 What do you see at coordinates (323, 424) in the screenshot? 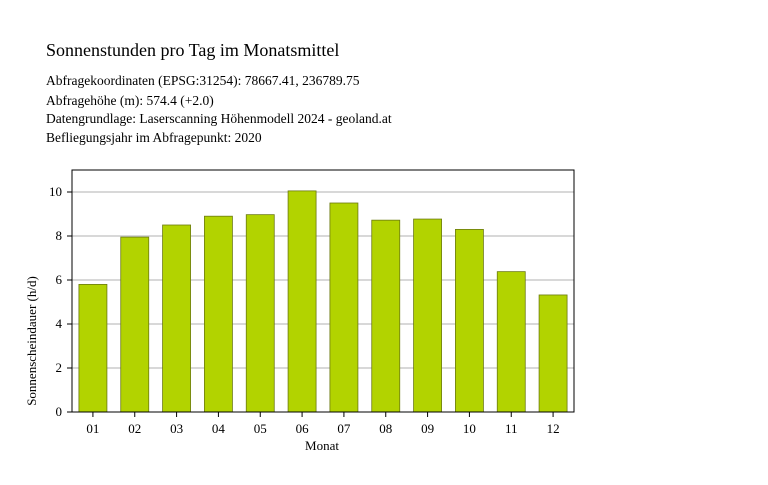
I see `x-axis-ticks: 01 02 03 04 05 06 07 08 09 10 11 12` at bounding box center [323, 424].